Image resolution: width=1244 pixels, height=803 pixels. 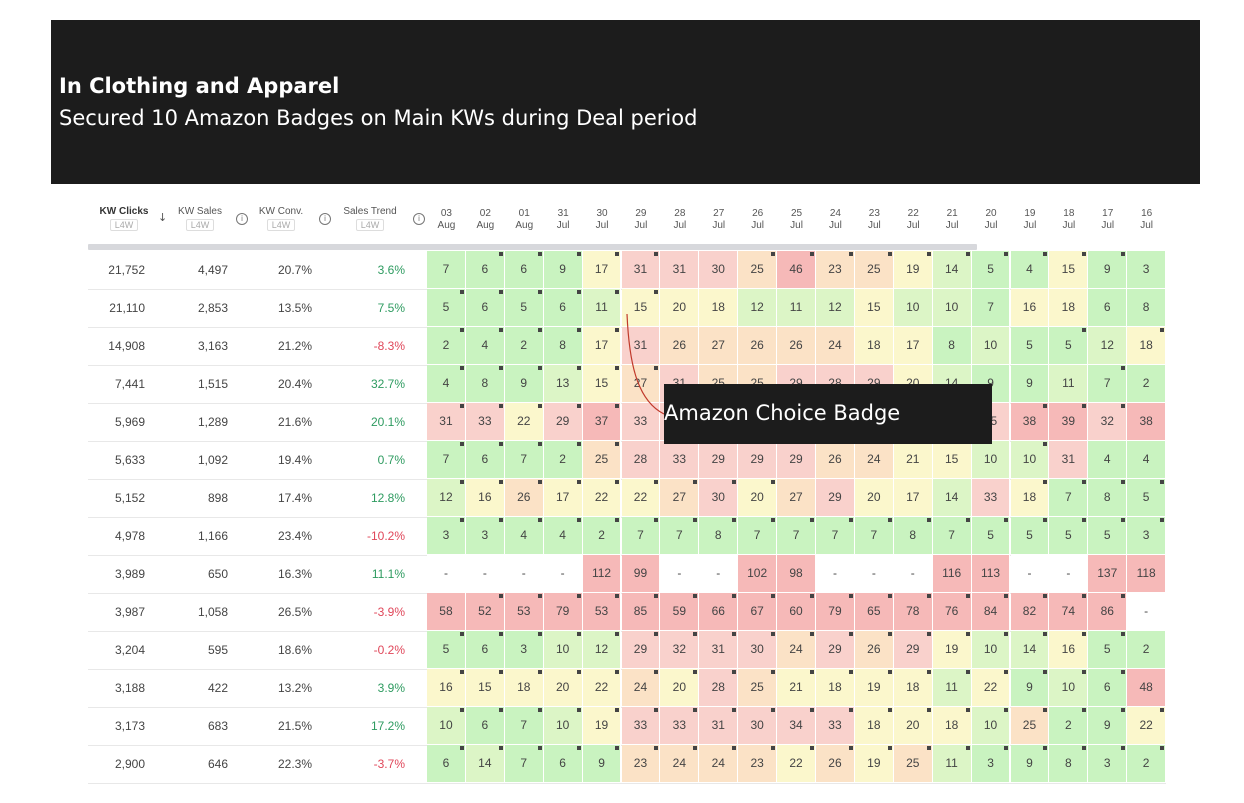 What do you see at coordinates (602, 611) in the screenshot?
I see `rank-cell: 53` at bounding box center [602, 611].